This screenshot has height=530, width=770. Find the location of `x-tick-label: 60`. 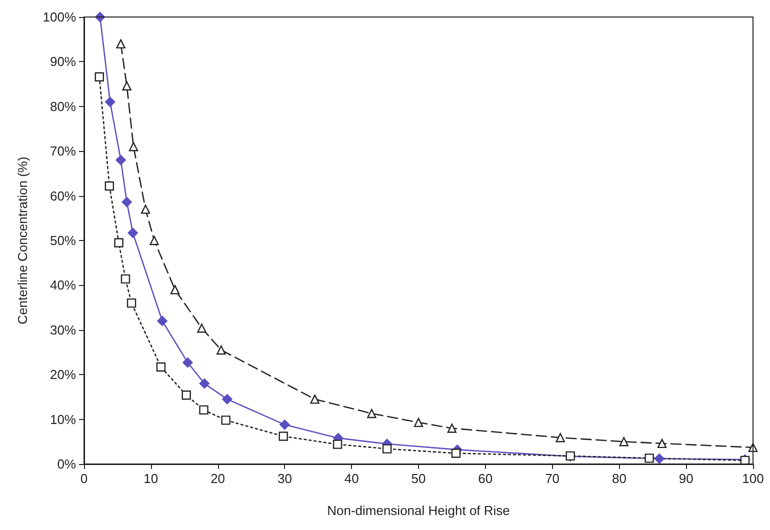

x-tick-label: 60 is located at coordinates (485, 478).